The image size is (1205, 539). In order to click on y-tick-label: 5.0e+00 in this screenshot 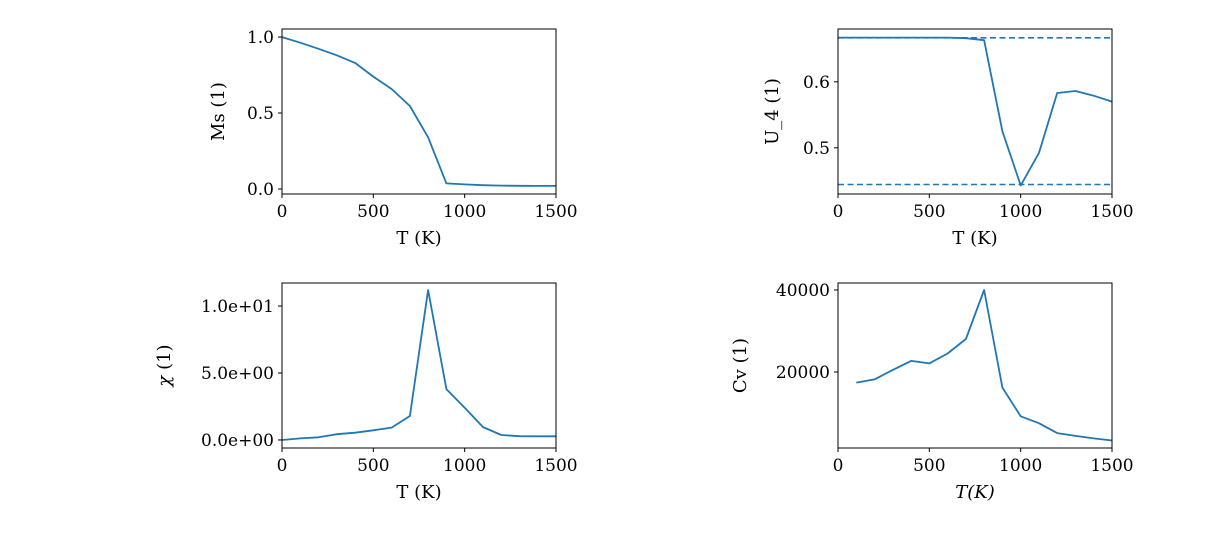, I will do `click(237, 374)`.